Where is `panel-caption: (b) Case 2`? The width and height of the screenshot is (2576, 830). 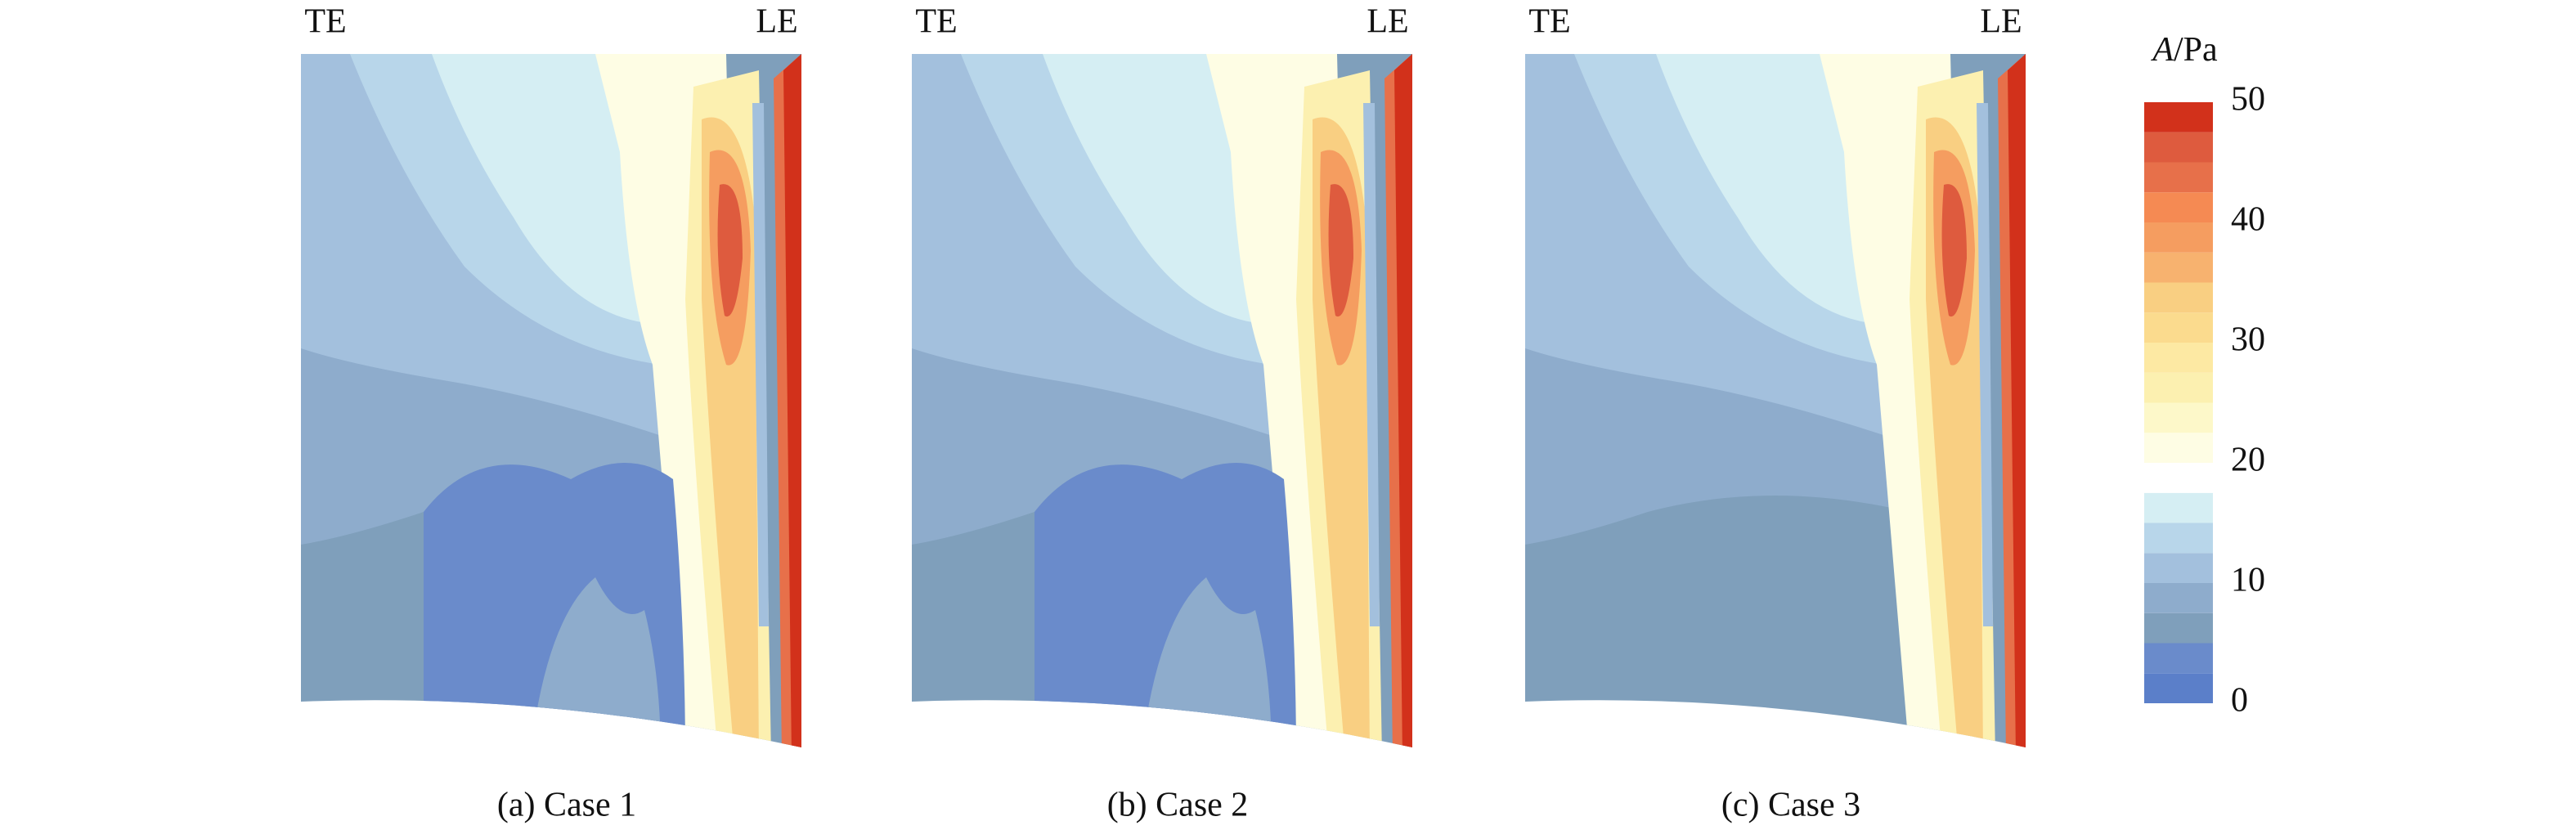
panel-caption: (b) Case 2 is located at coordinates (1178, 806).